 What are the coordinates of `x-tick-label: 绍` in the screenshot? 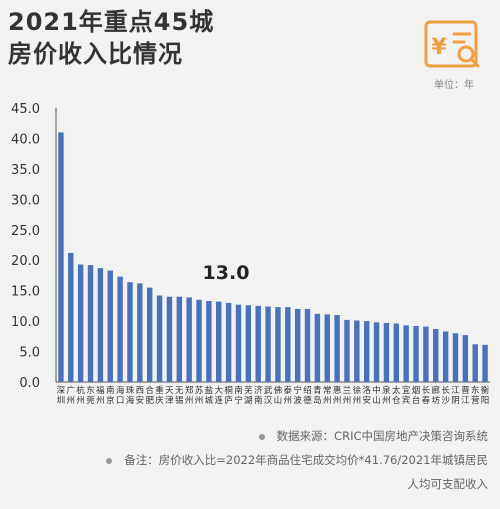 It's located at (307, 390).